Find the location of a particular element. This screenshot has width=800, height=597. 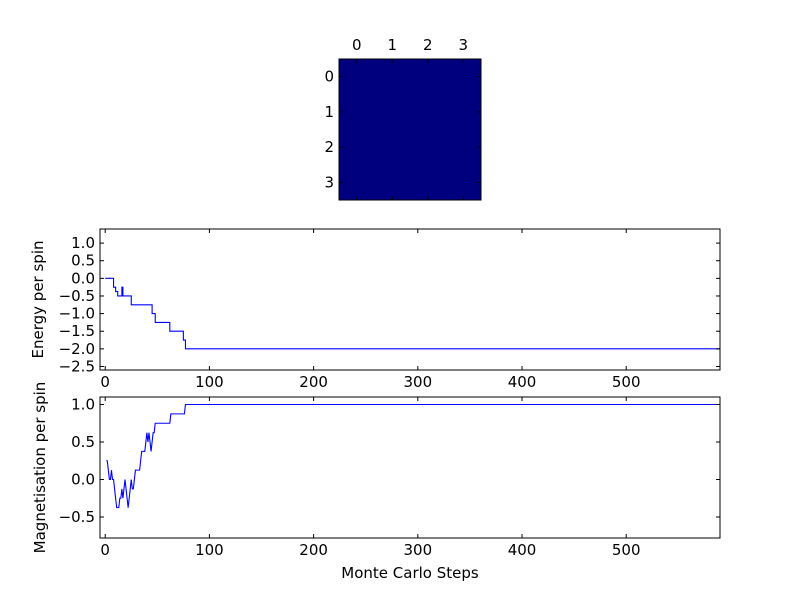

heatmap-x-tick-label: 1 is located at coordinates (392, 45).